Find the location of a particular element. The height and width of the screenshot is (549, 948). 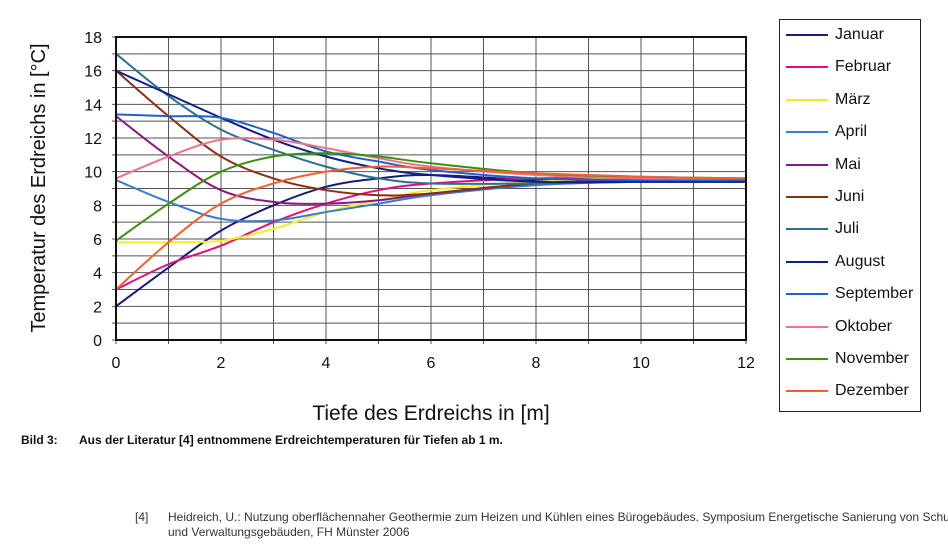

x-tick-label: 4 is located at coordinates (326, 363).